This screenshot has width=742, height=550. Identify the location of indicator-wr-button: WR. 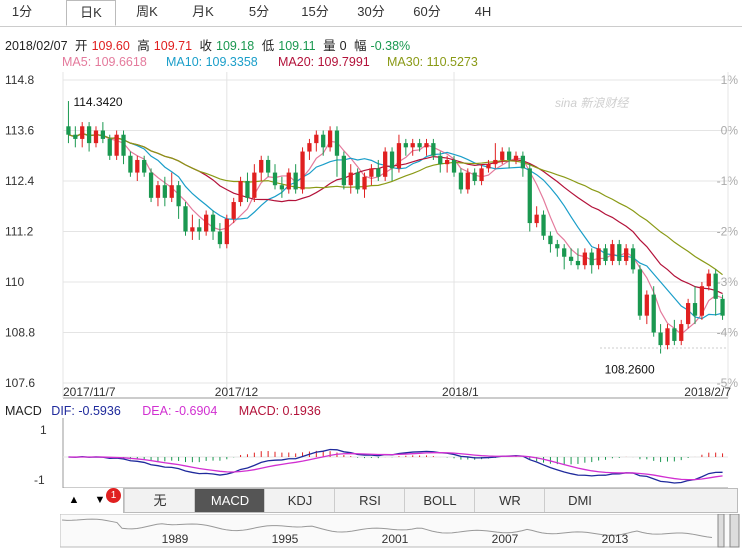
(509, 500).